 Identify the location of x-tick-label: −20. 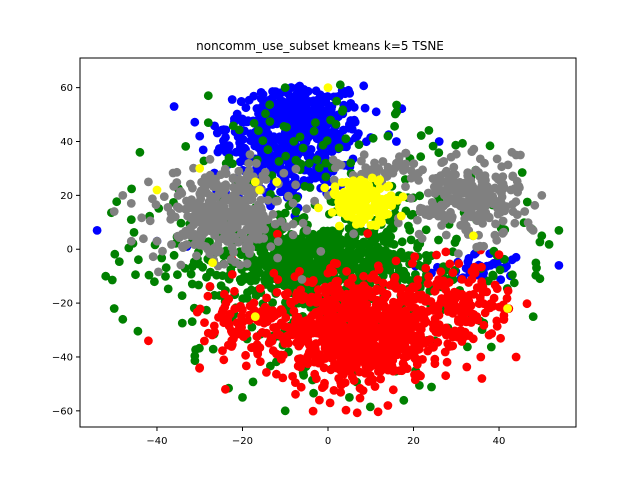
(242, 441).